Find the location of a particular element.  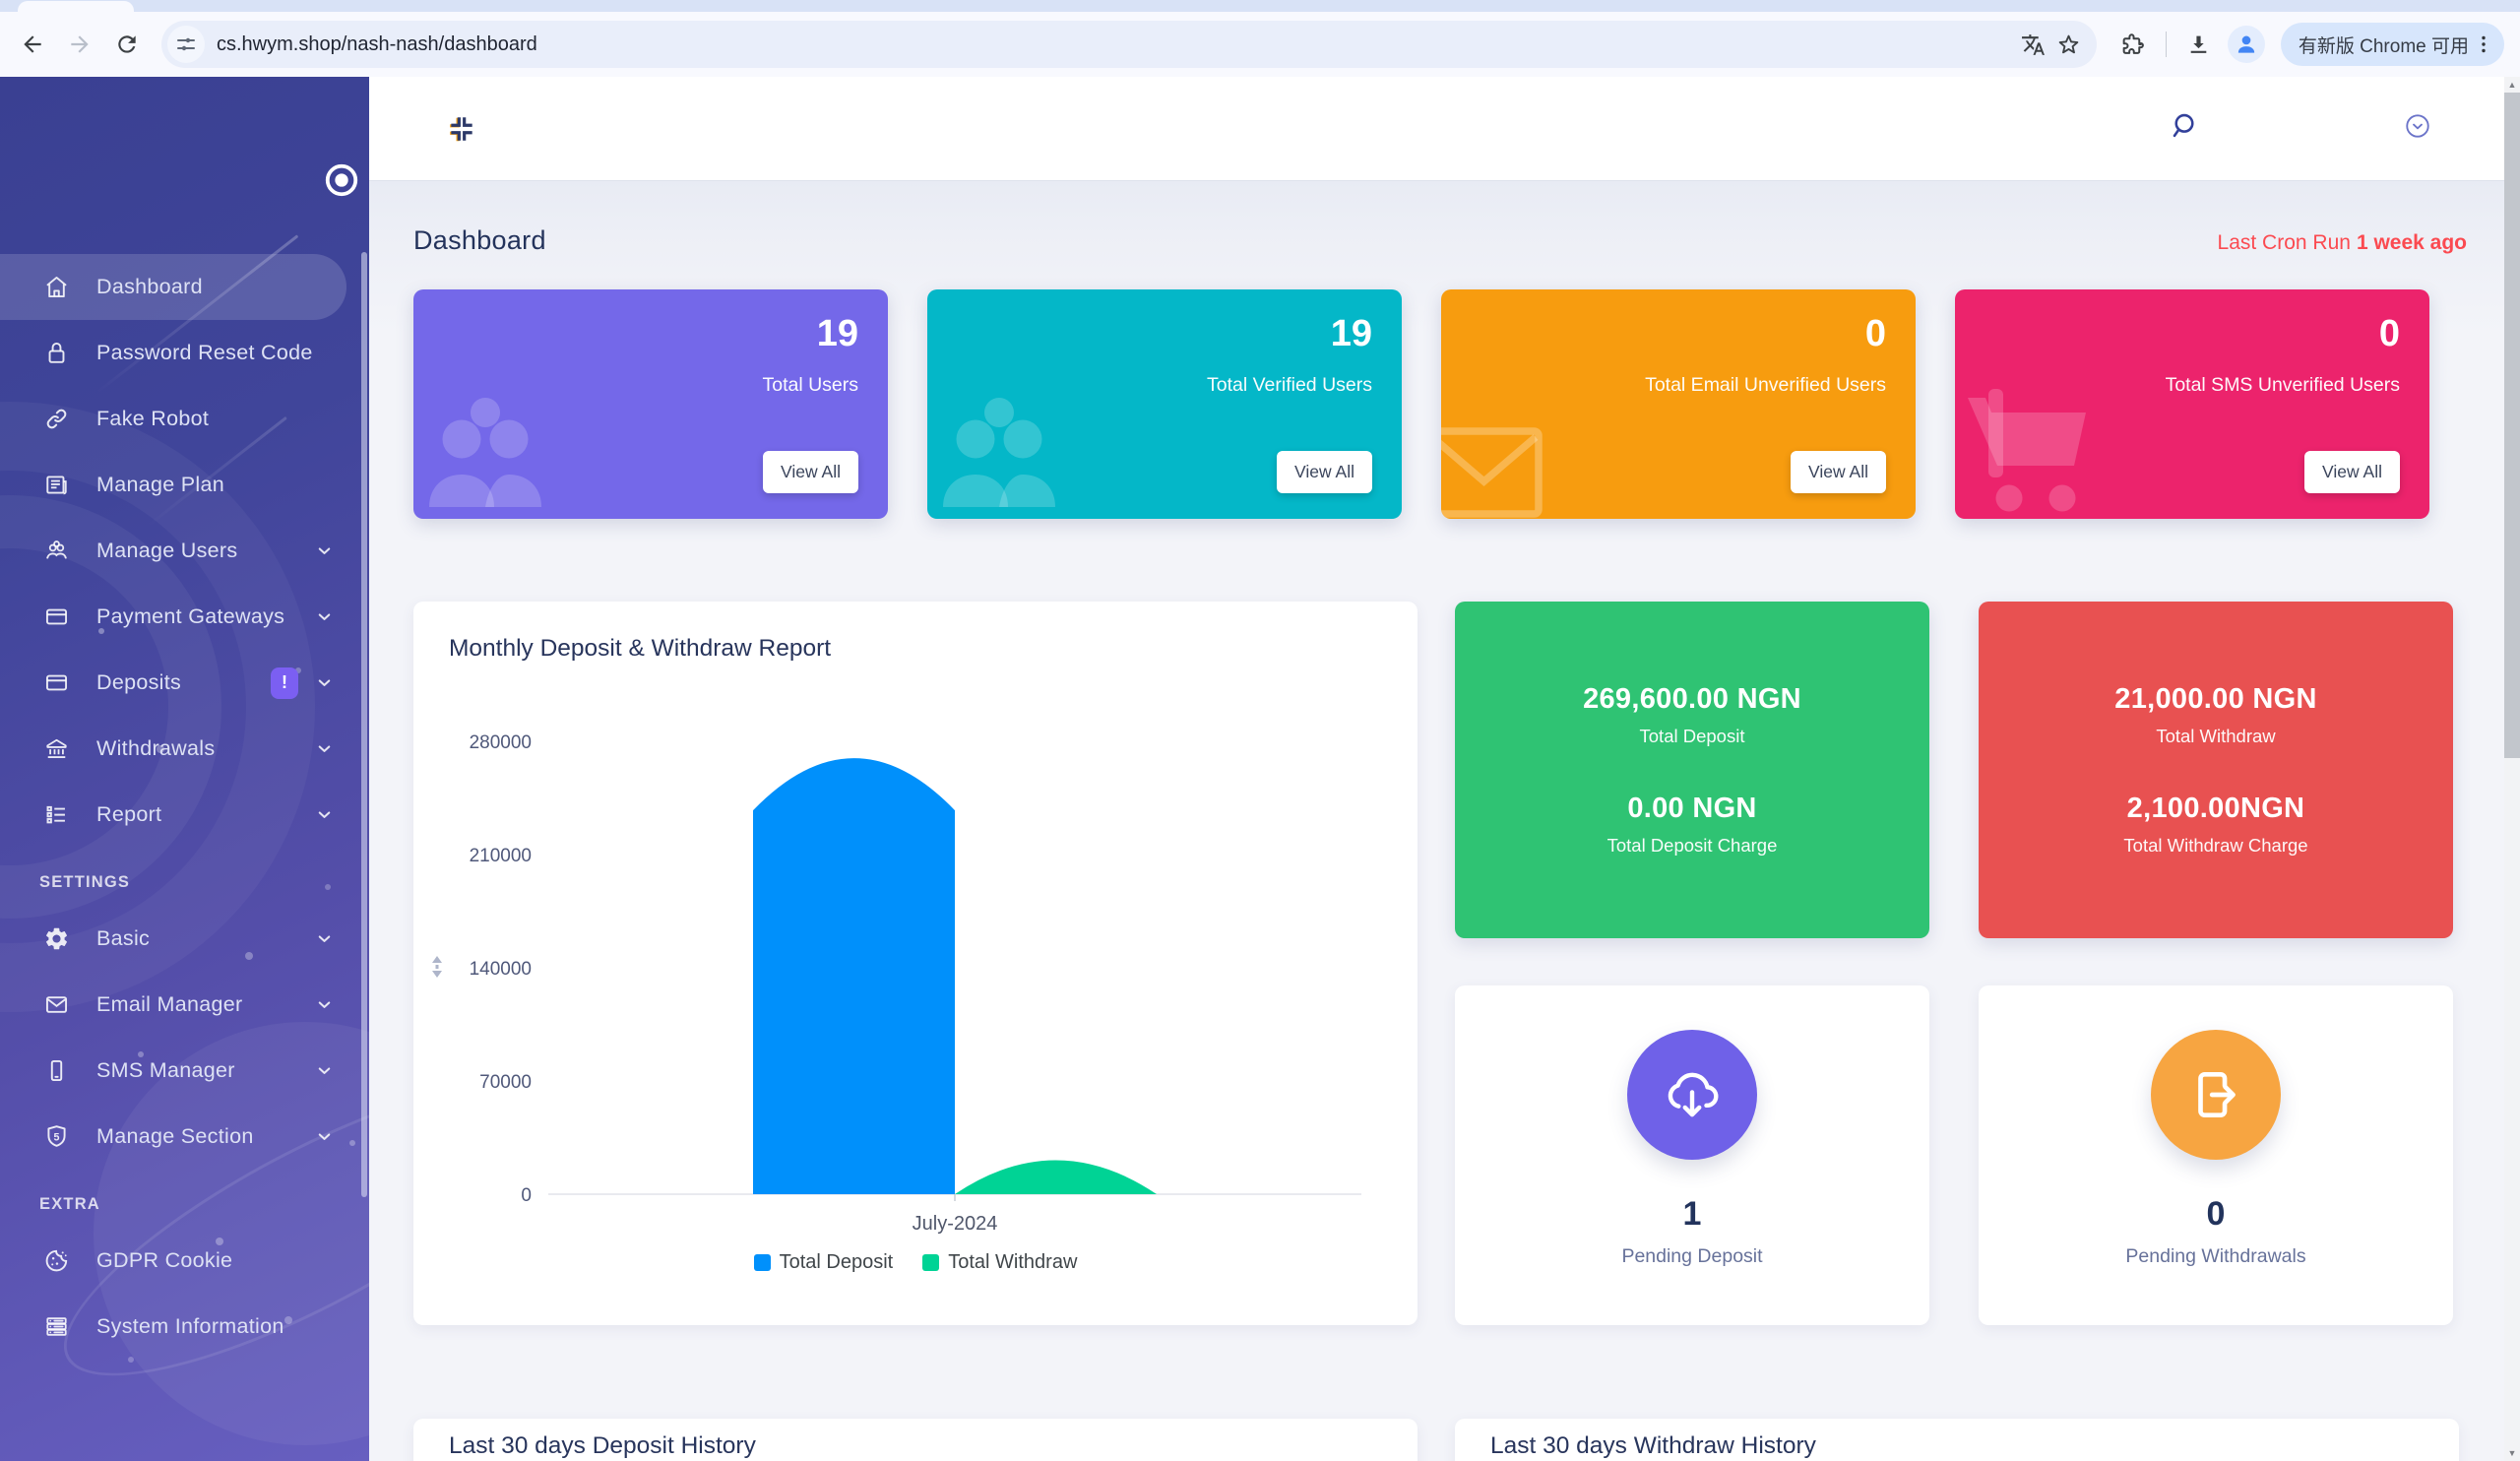

stat-label: Total Users is located at coordinates (810, 385).